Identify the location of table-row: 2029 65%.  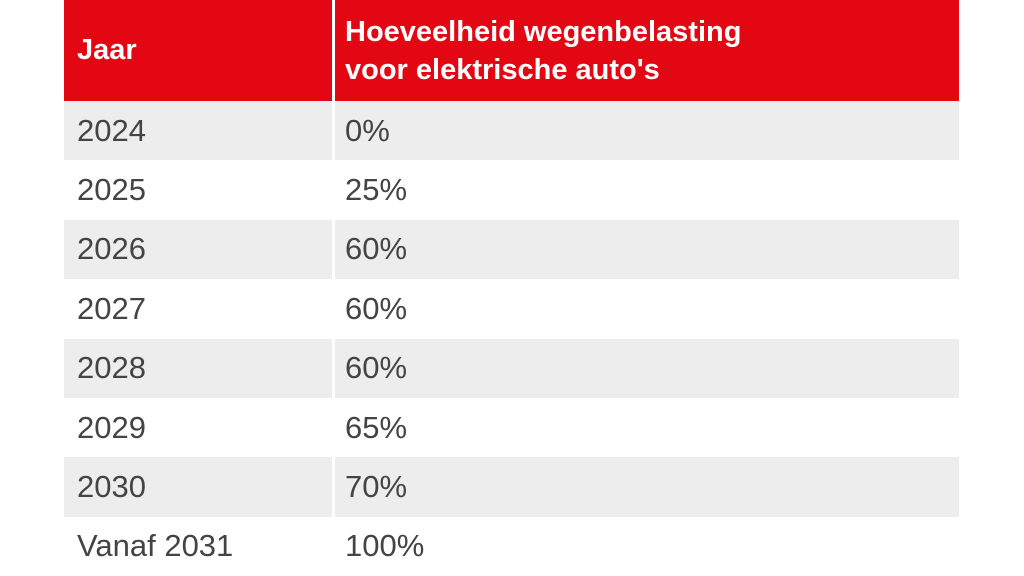
(511, 427).